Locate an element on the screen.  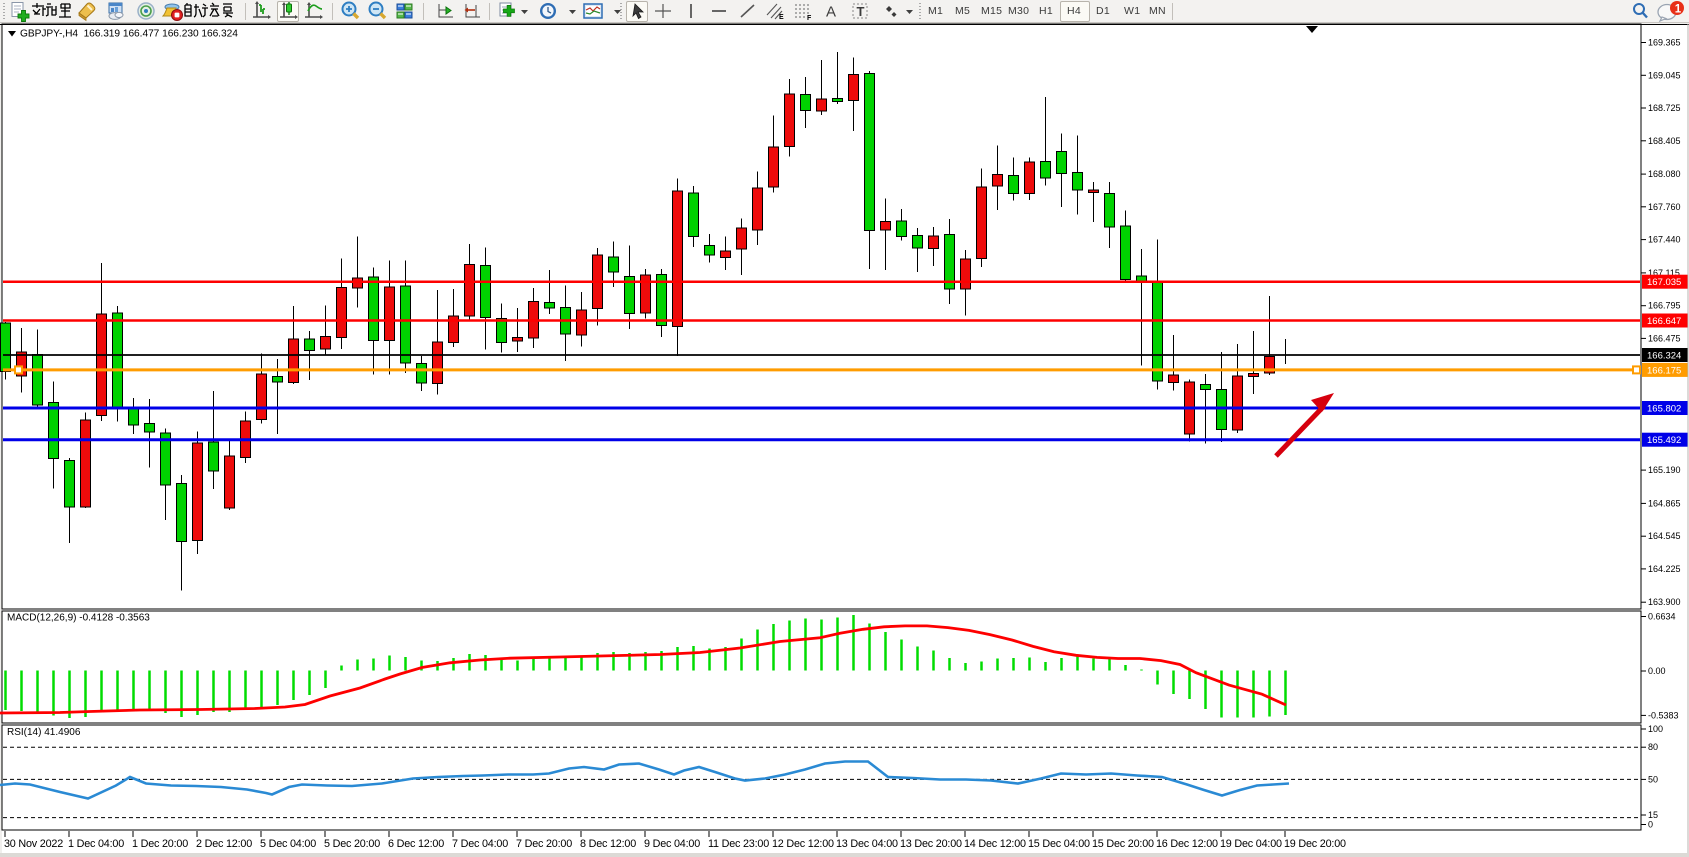
svg-text: 7 Dec 20:00 is located at coordinates (544, 844).